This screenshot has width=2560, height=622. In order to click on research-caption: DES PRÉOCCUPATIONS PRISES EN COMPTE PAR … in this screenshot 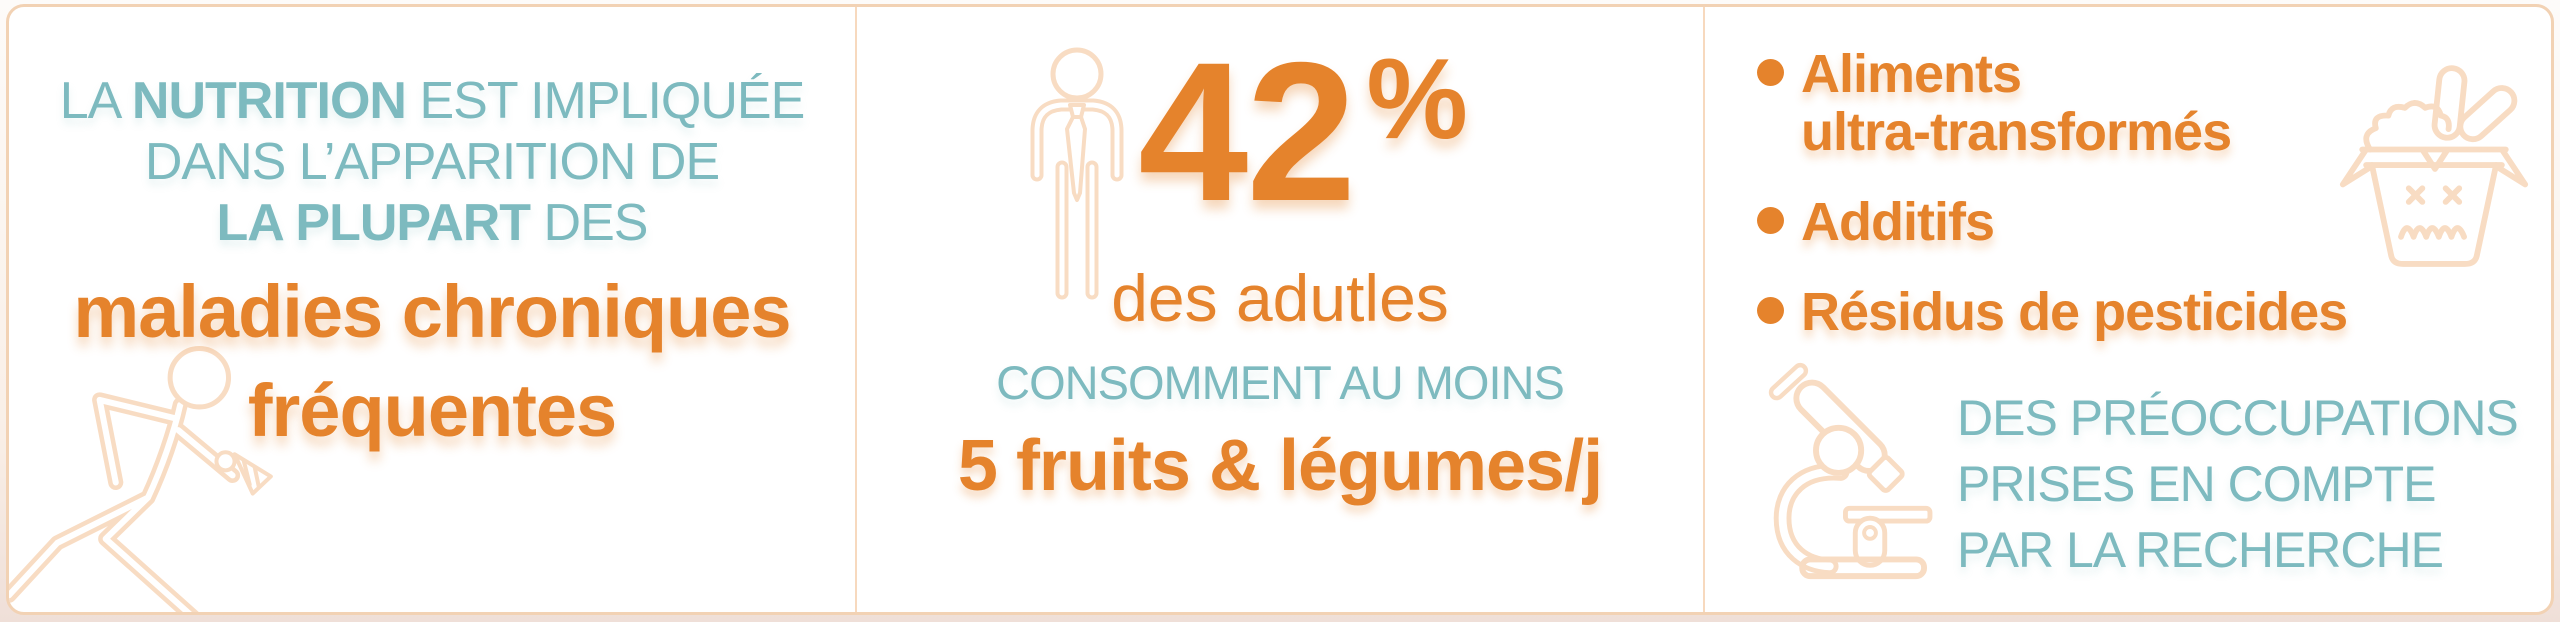, I will do `click(2238, 484)`.